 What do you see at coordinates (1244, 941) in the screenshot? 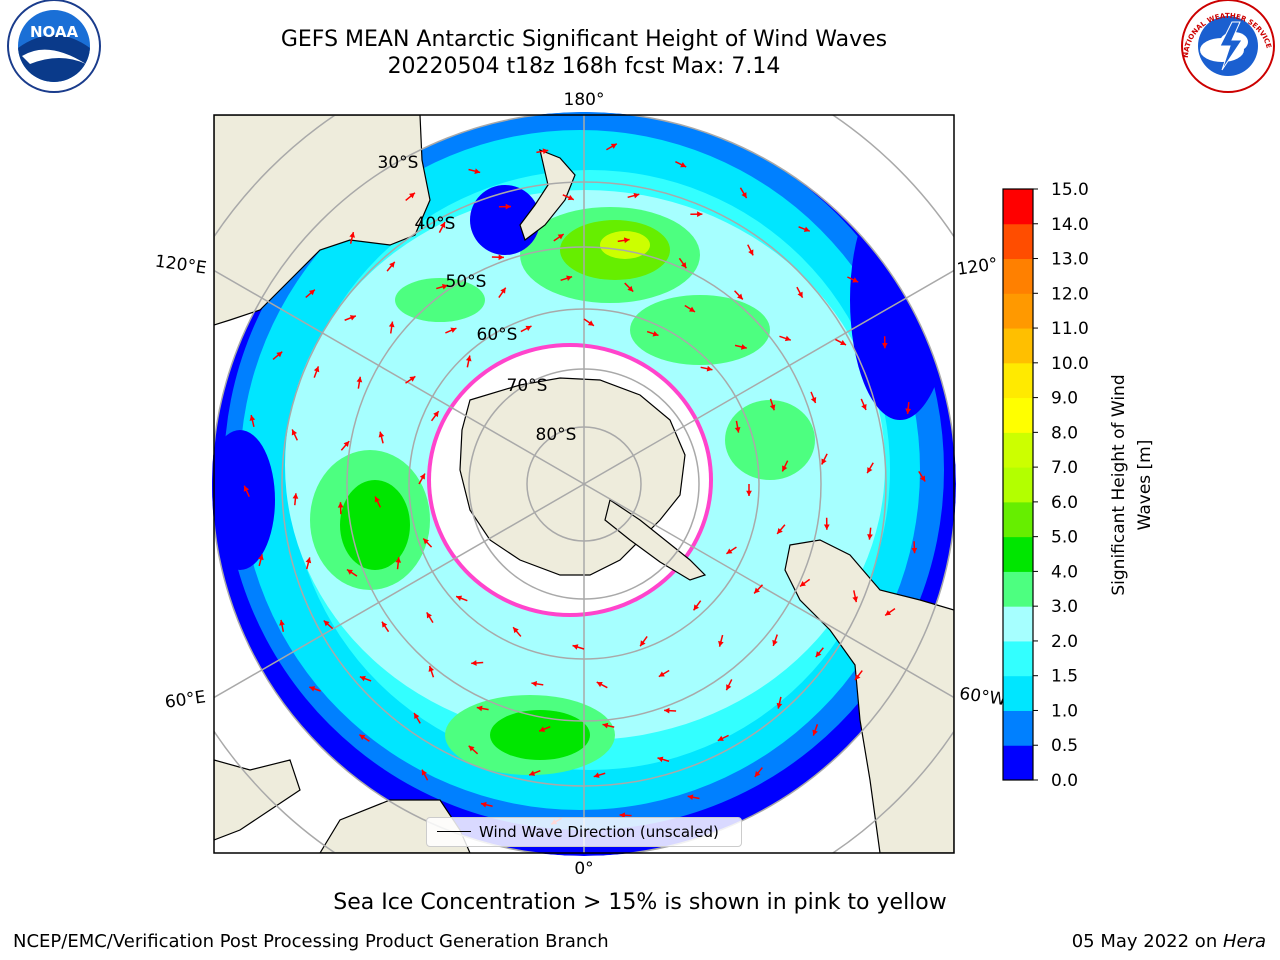
I see `footer-machine: Hera` at bounding box center [1244, 941].